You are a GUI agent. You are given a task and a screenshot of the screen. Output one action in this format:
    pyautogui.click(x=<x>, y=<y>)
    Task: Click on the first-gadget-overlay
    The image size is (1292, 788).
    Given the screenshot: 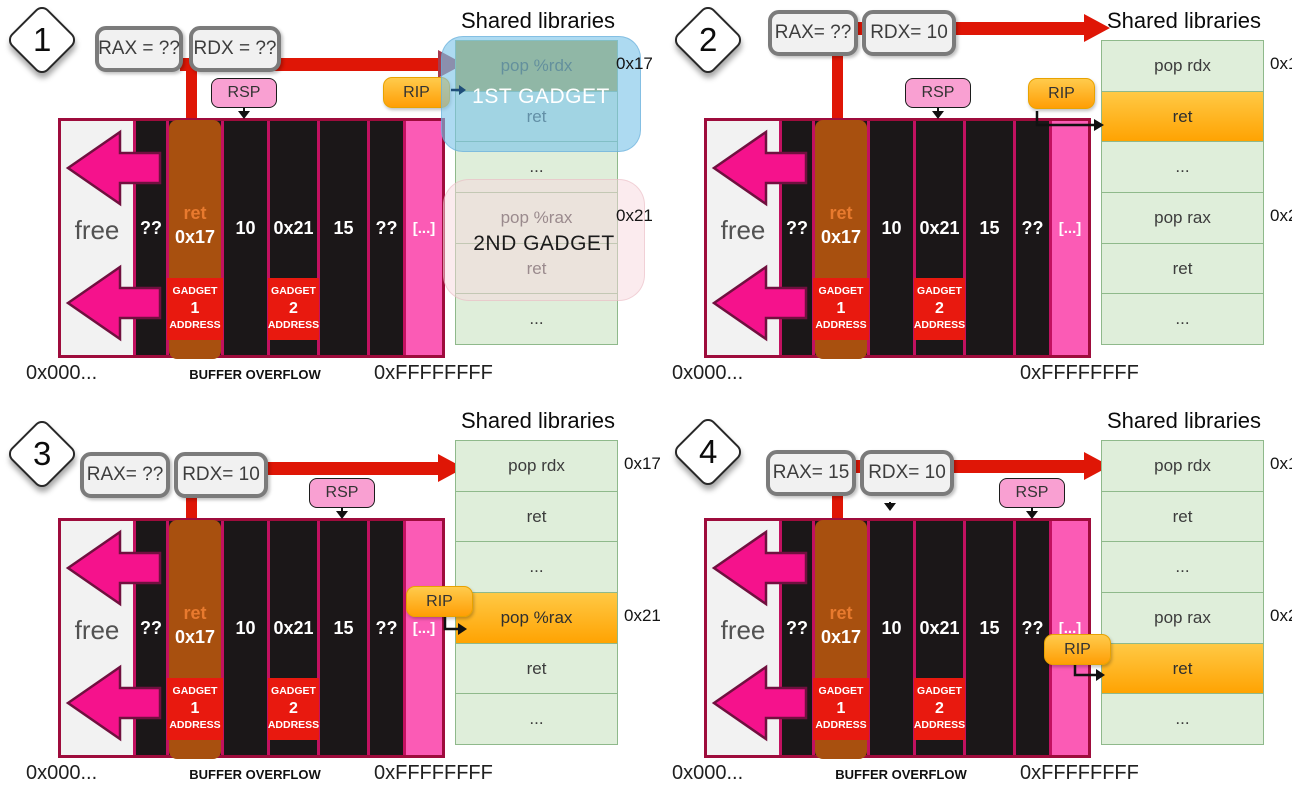 What is the action you would take?
    pyautogui.click(x=541, y=94)
    